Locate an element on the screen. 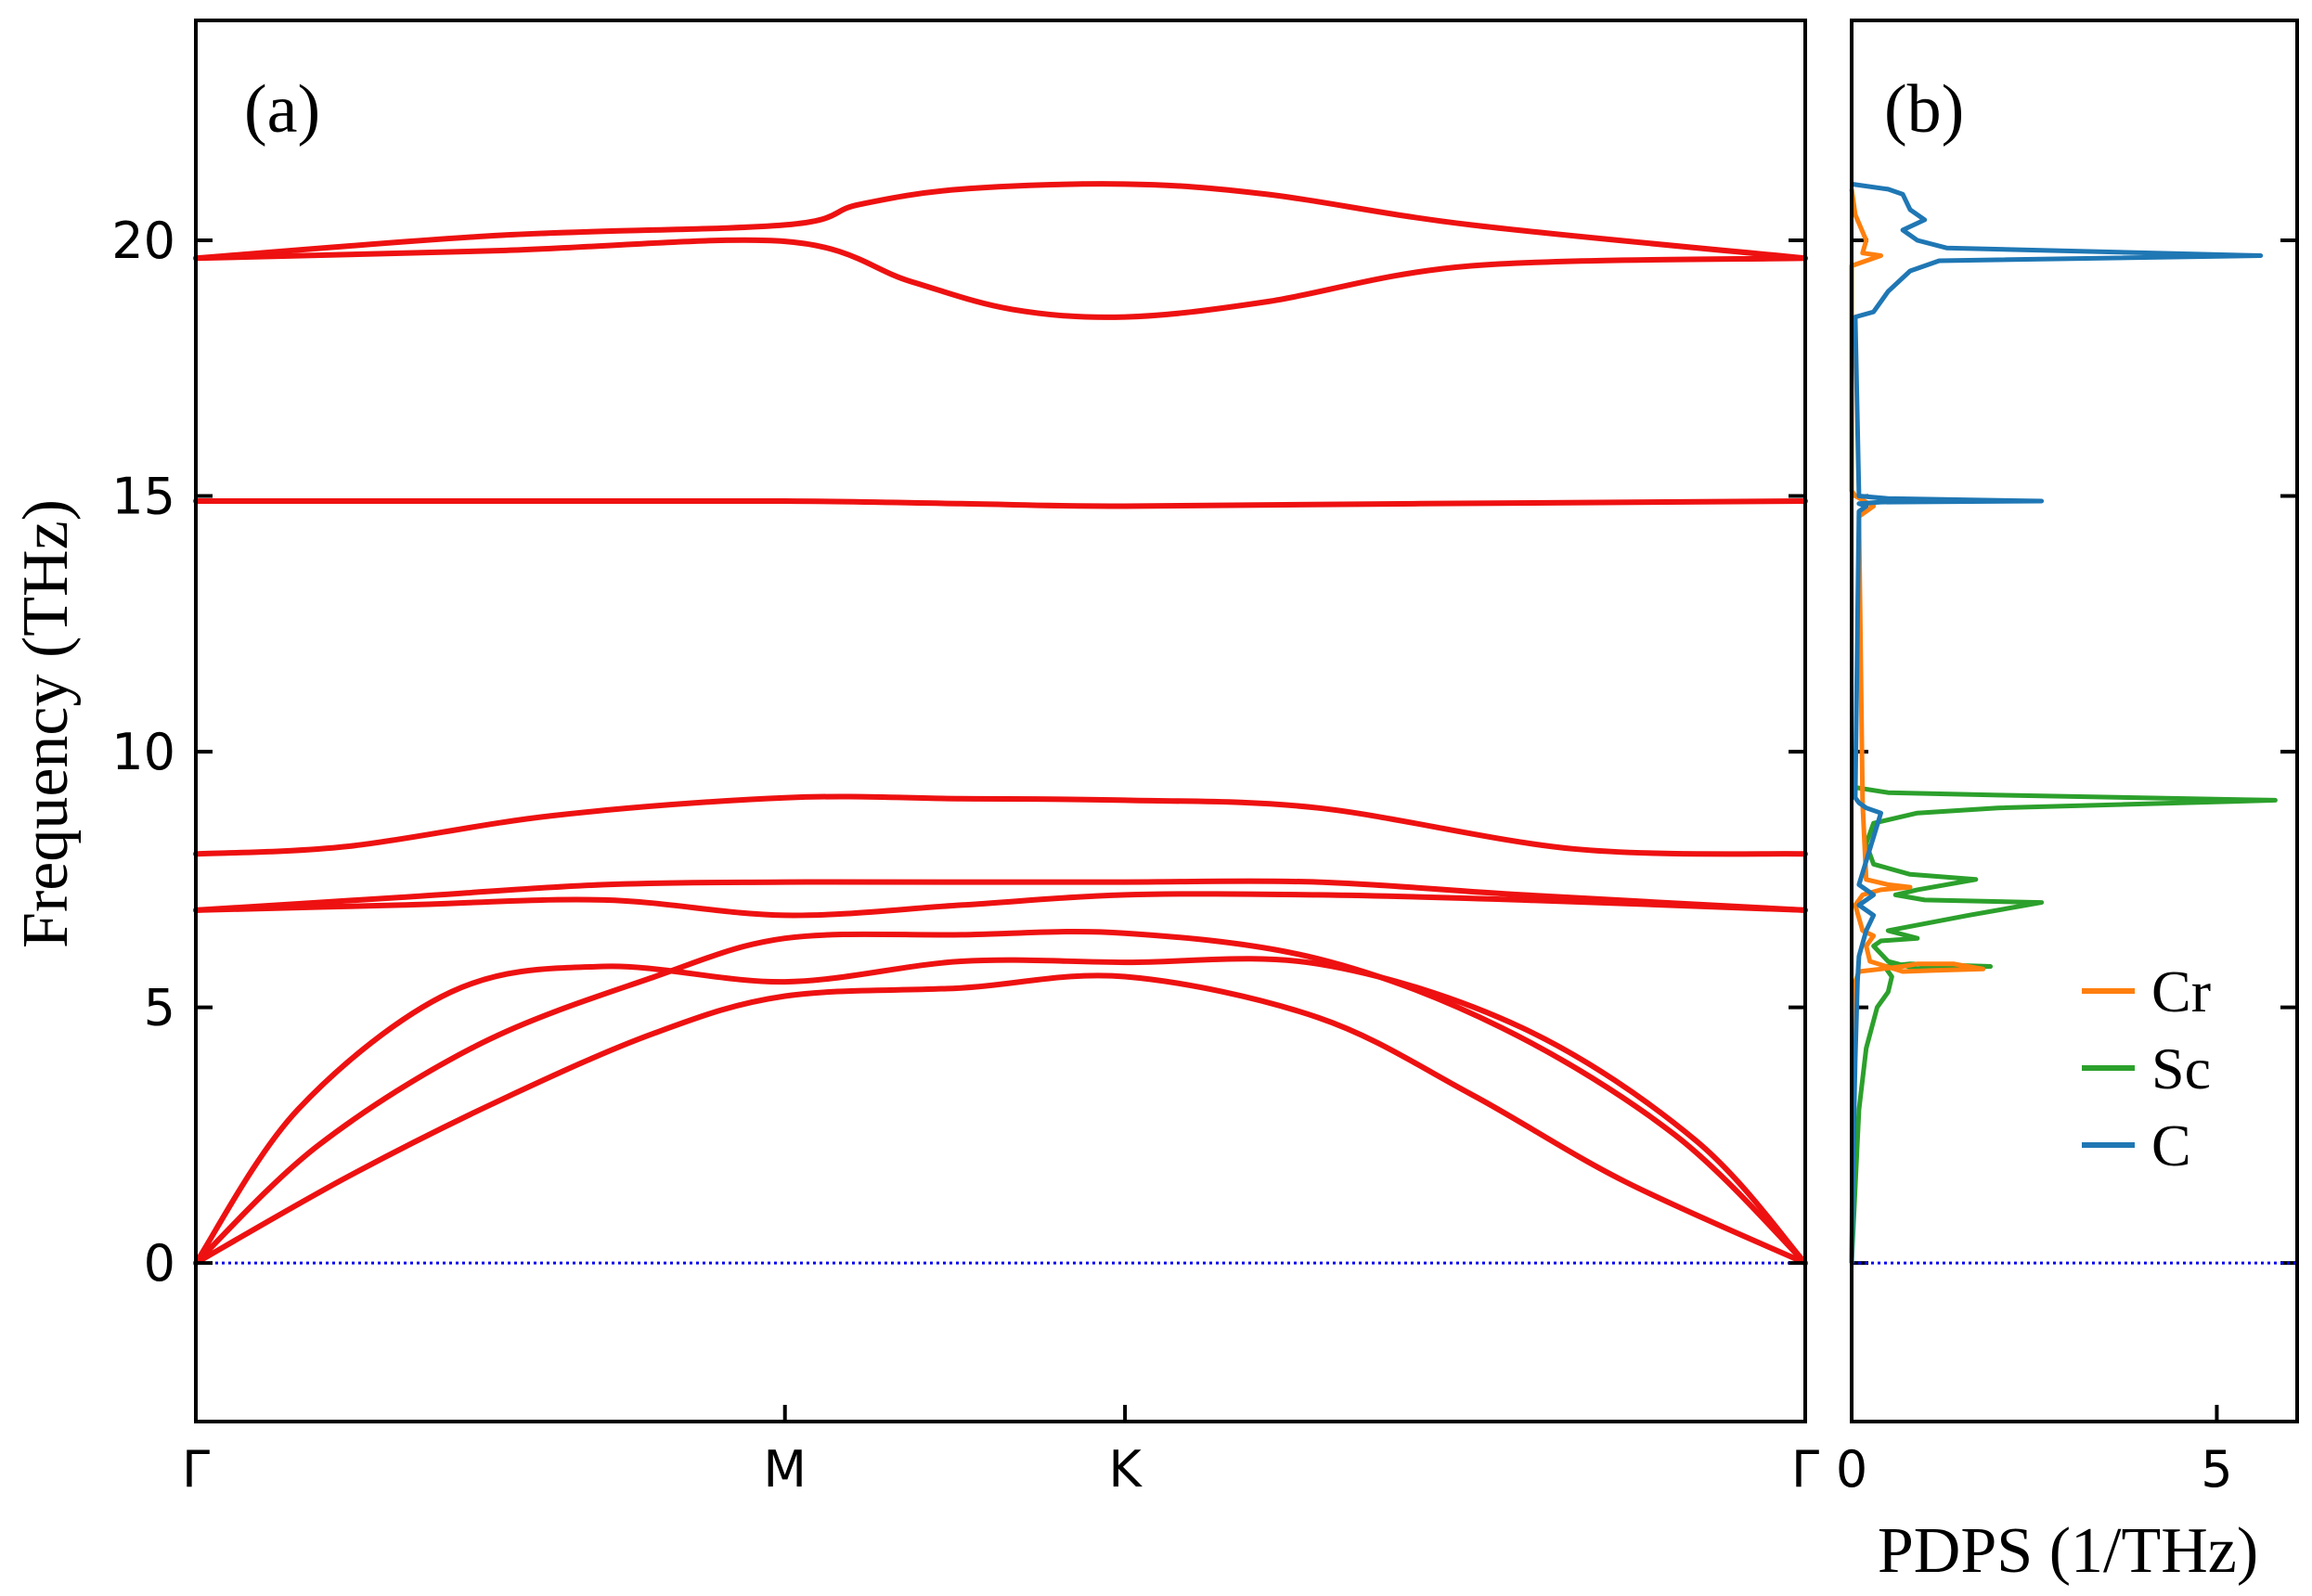 Image resolution: width=2312 pixels, height=1596 pixels. pdps-curve-sc is located at coordinates (2063, 1024).